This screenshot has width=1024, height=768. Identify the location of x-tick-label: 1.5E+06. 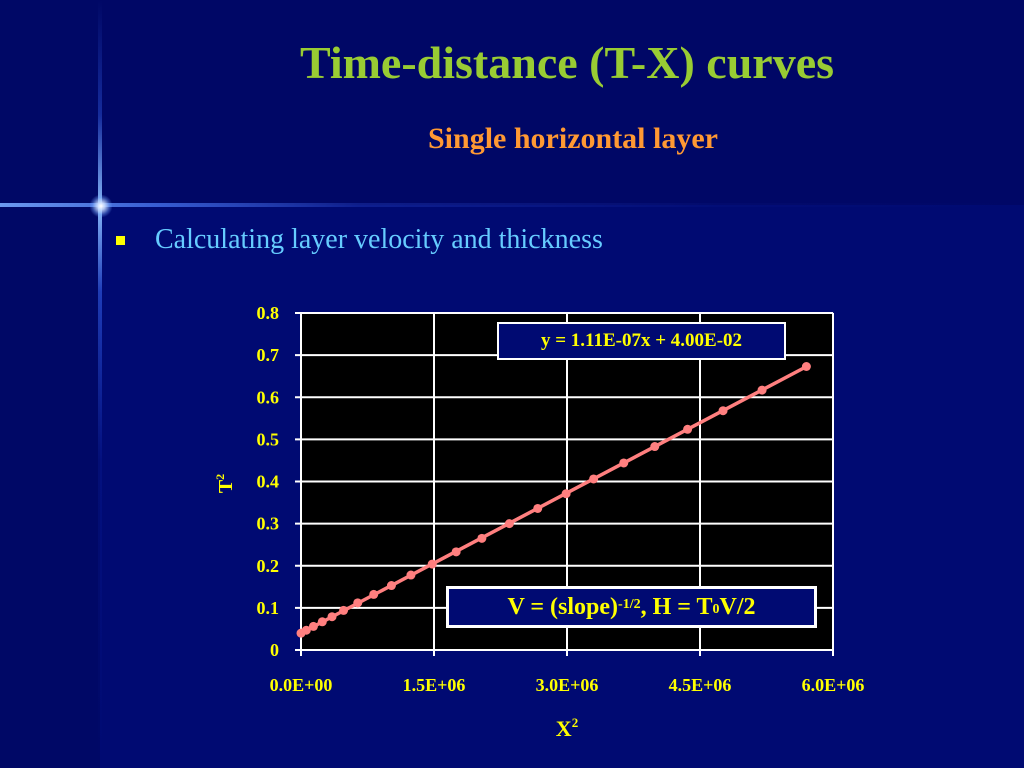
(434, 685).